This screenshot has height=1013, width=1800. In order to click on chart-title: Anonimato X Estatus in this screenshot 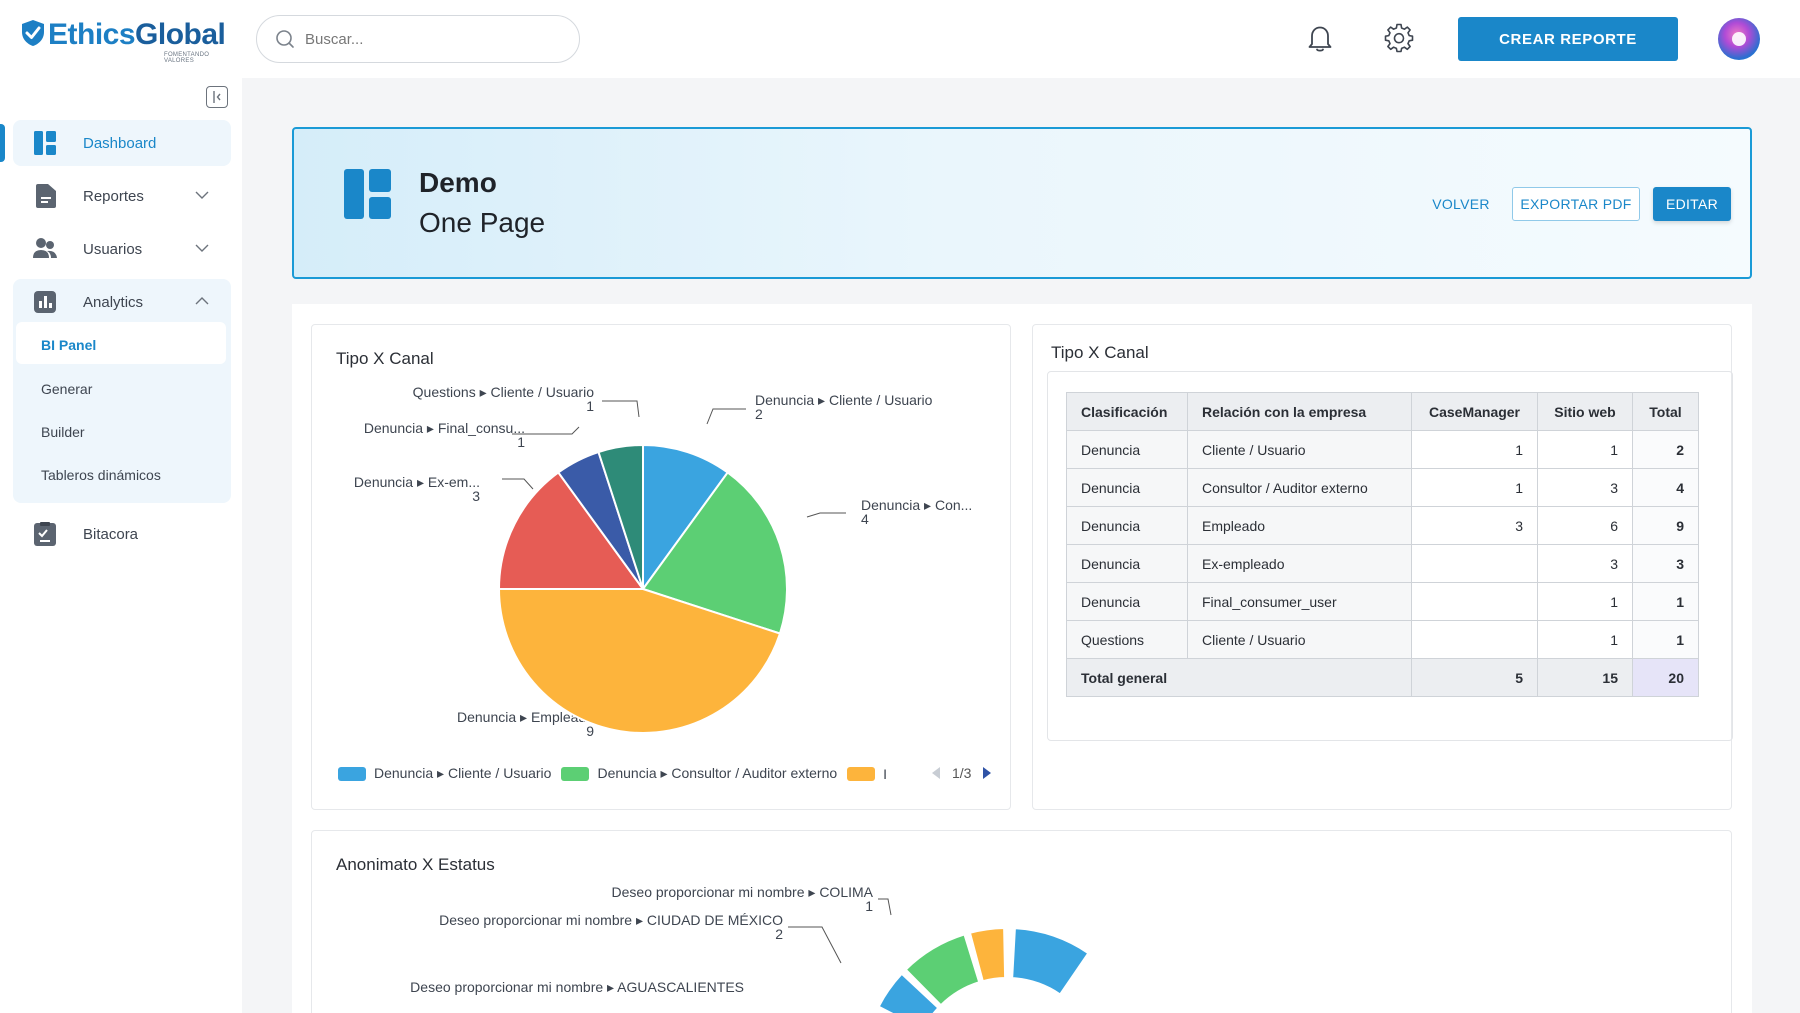, I will do `click(415, 864)`.